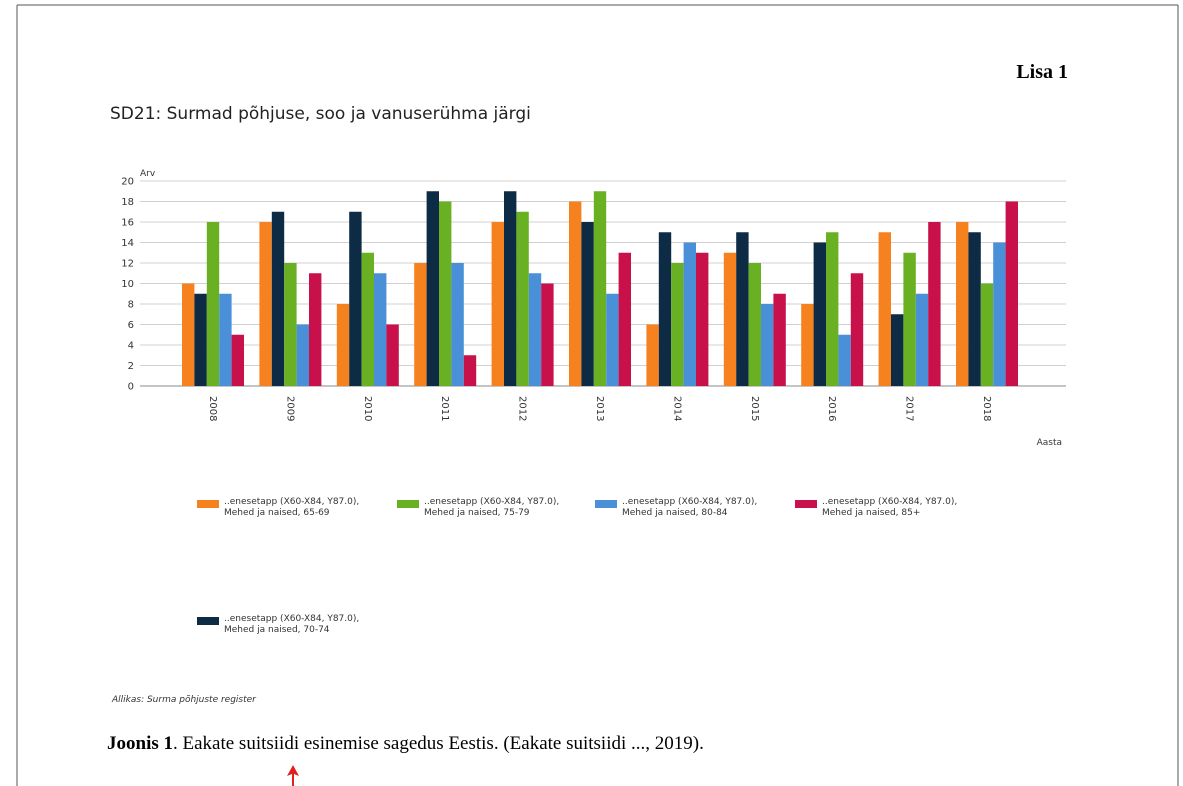  What do you see at coordinates (367, 408) in the screenshot?
I see `x-tick-label: 2010` at bounding box center [367, 408].